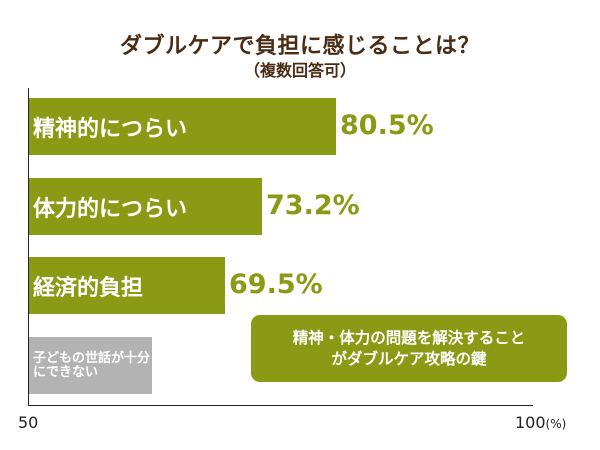 Image resolution: width=600 pixels, height=450 pixels. I want to click on y-axis-line, so click(28, 247).